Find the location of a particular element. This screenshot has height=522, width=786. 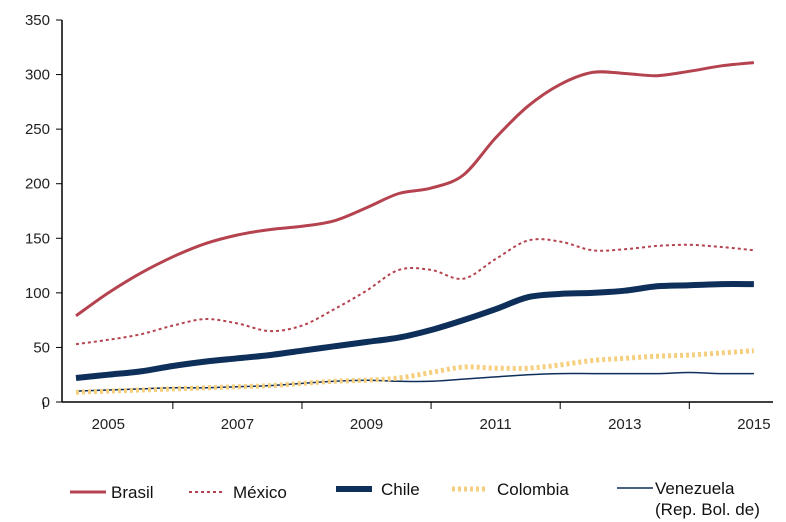

x-tick-label: 2011 is located at coordinates (496, 424).